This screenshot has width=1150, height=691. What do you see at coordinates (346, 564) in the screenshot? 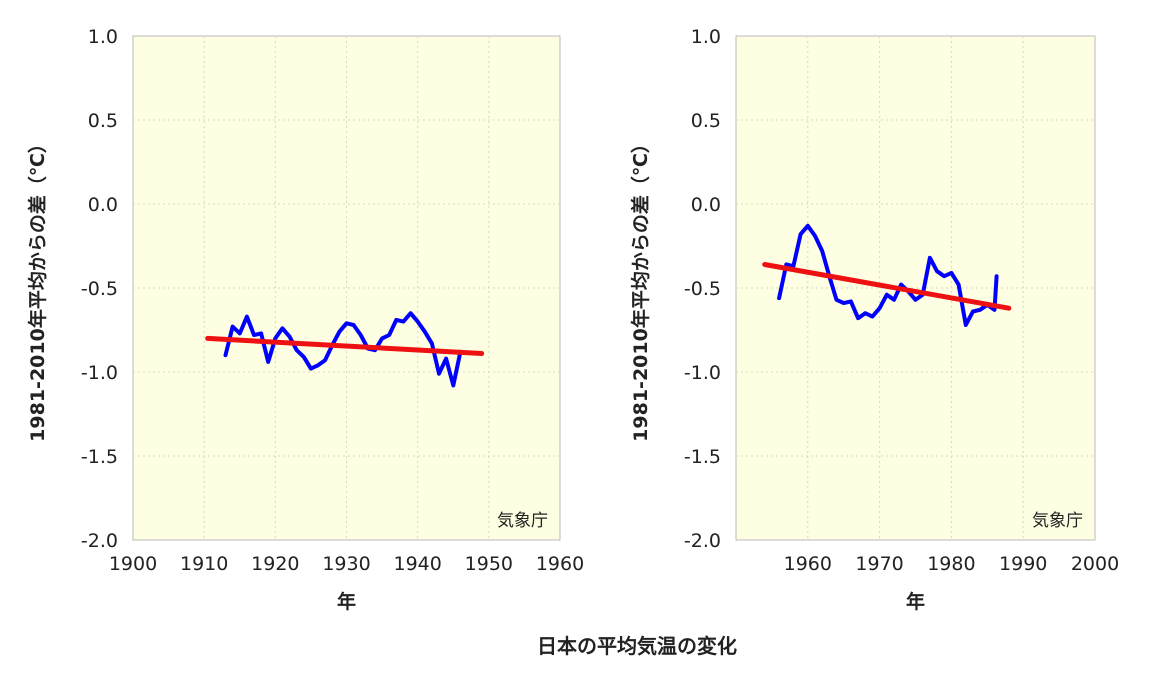
I see `x-tick-label: 1930` at bounding box center [346, 564].